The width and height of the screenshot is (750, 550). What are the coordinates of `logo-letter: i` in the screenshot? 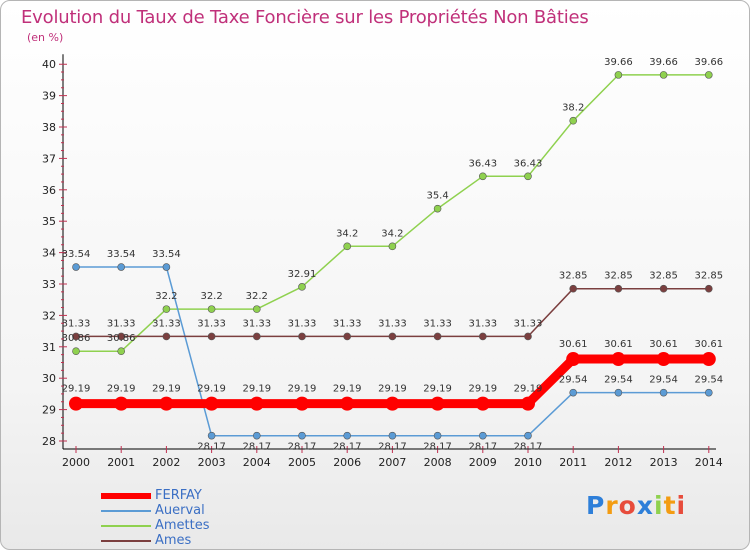 It's located at (659, 505).